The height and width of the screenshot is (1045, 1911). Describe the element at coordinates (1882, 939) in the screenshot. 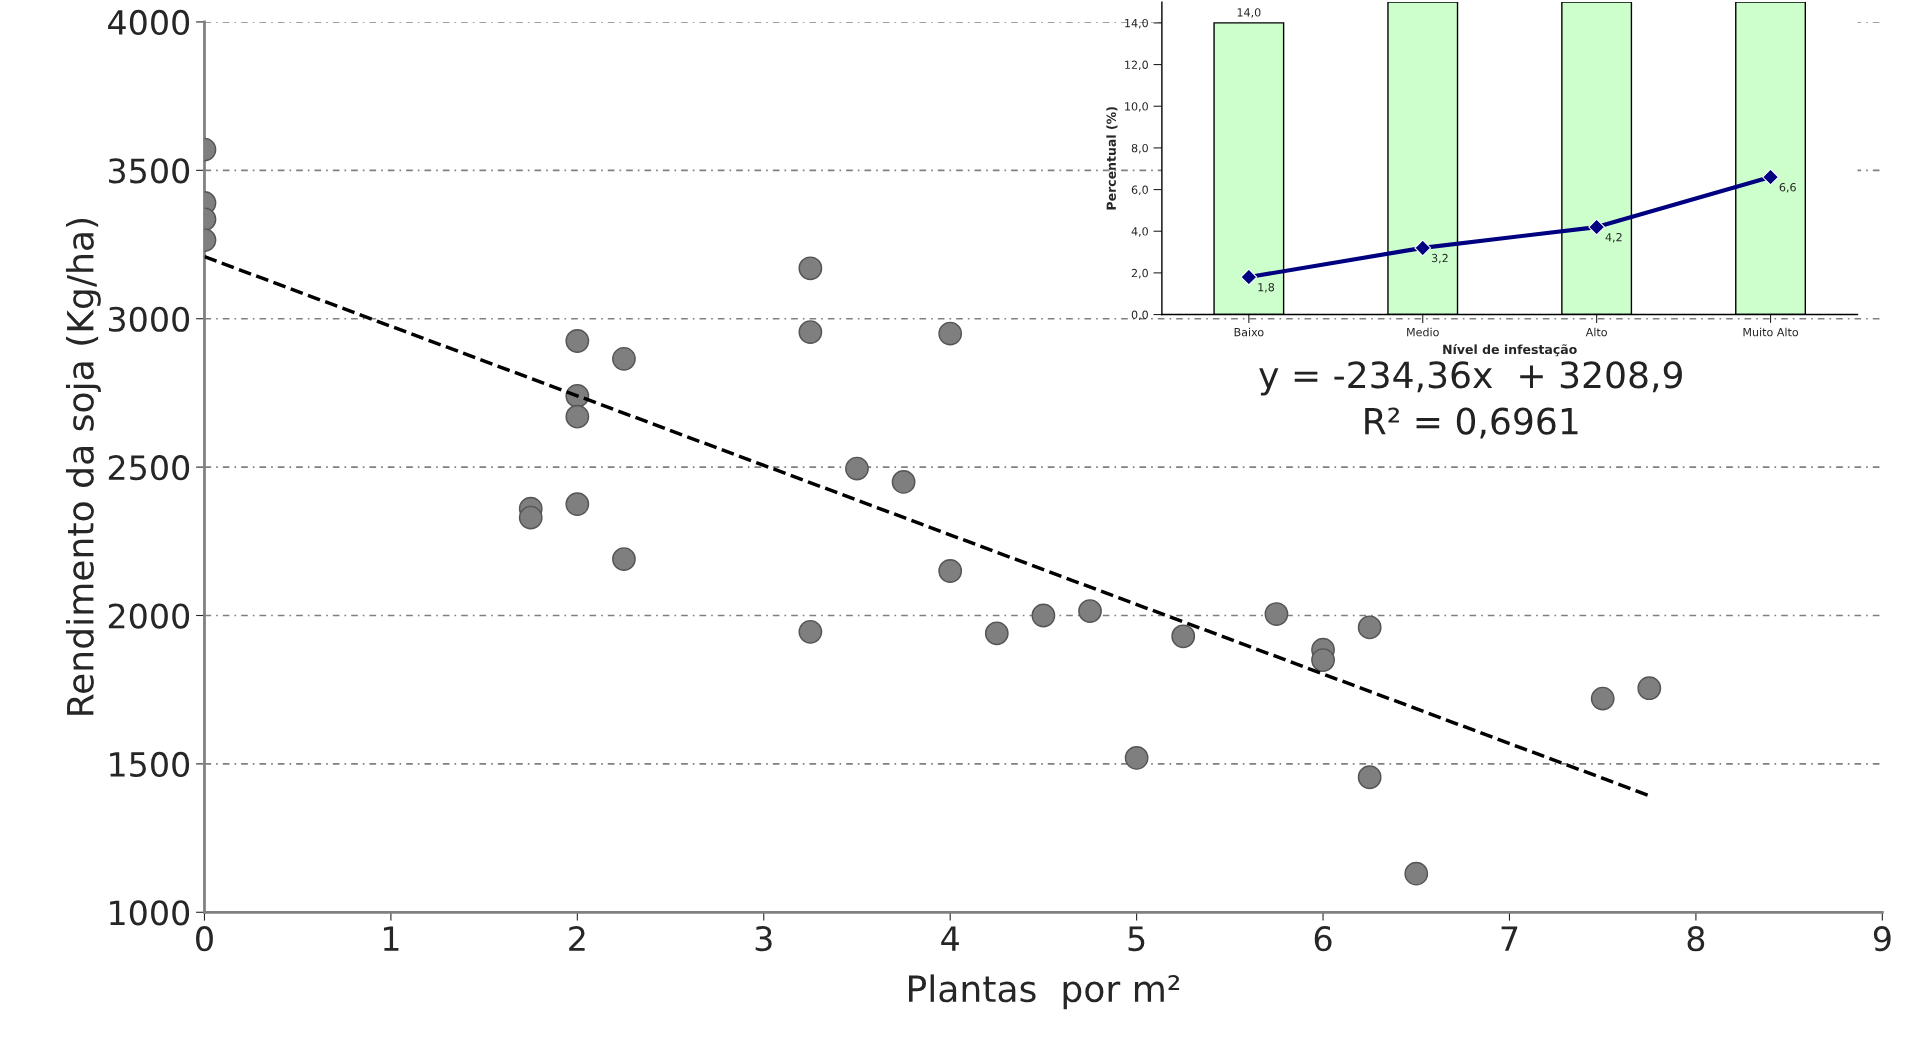

I see `x-tick-label: 9` at that location.